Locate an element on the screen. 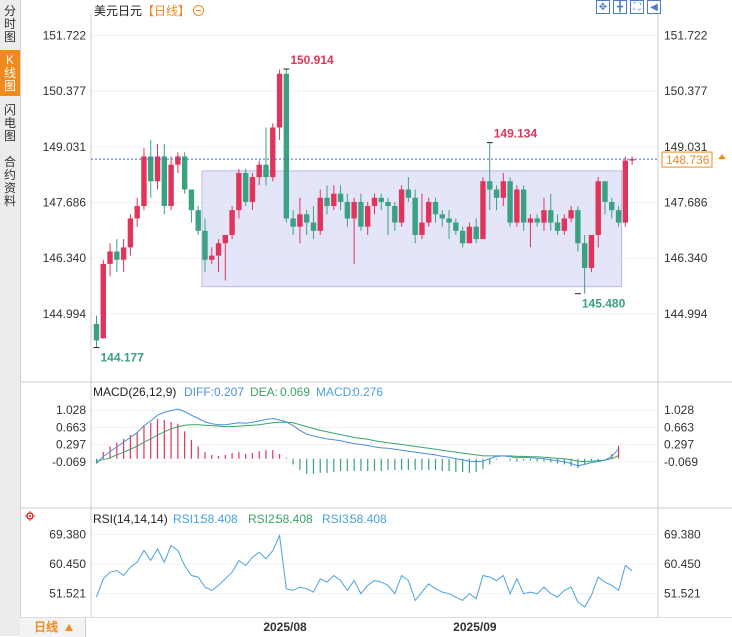  tab-label: 分时图 is located at coordinates (9, 23).